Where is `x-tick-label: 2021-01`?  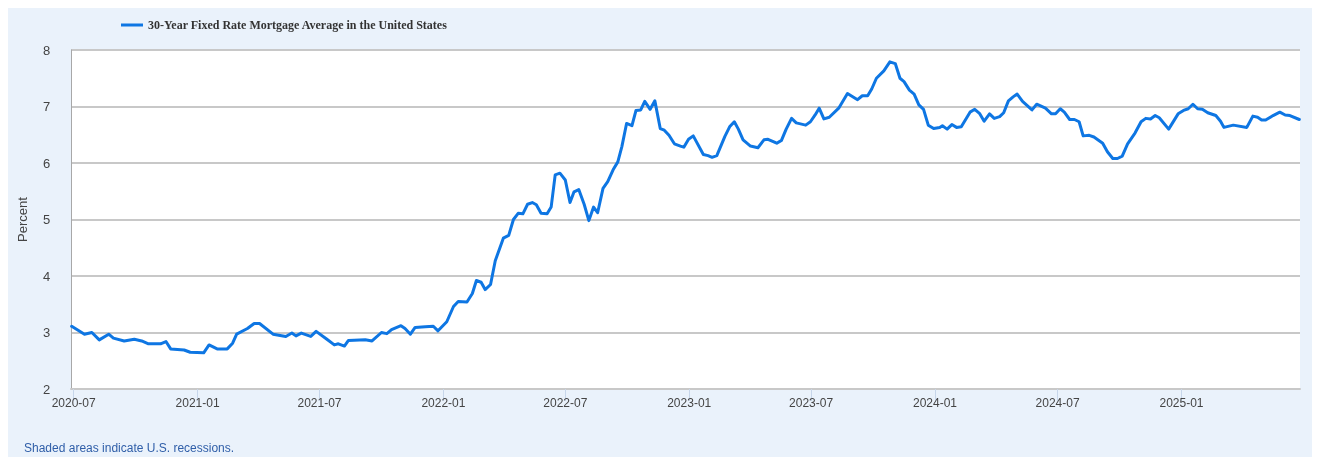
x-tick-label: 2021-01 is located at coordinates (197, 403).